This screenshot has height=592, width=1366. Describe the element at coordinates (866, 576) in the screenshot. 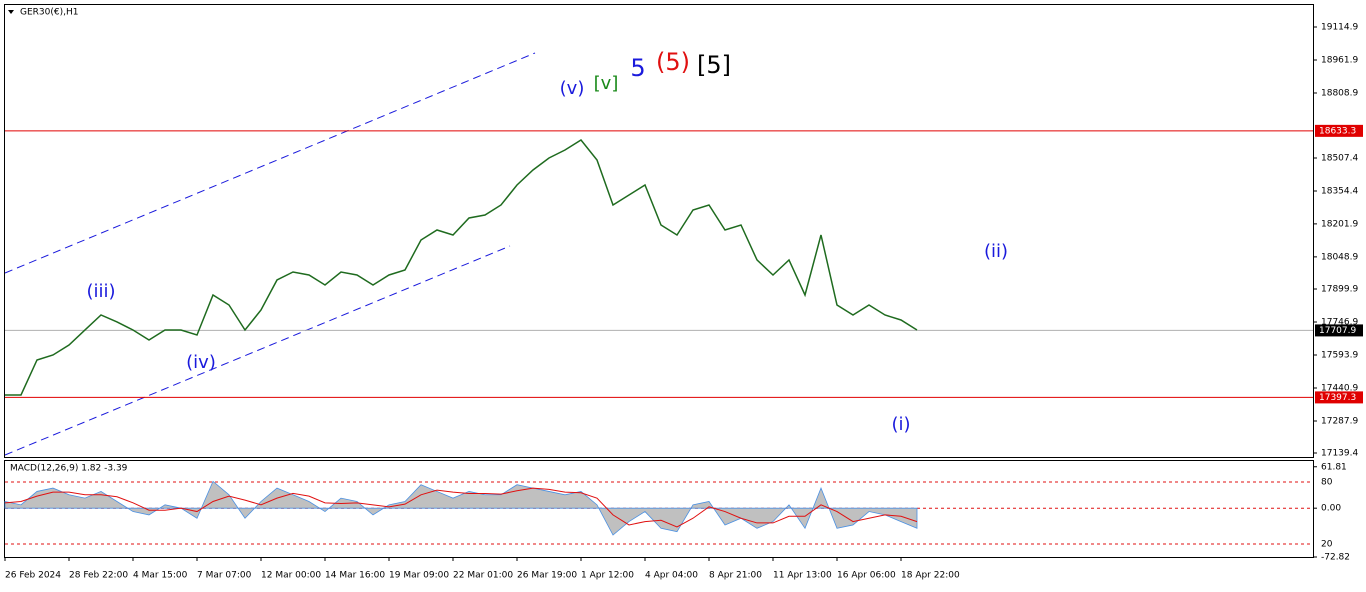

I see `x-tick-label: 16 Apr 06:00` at that location.